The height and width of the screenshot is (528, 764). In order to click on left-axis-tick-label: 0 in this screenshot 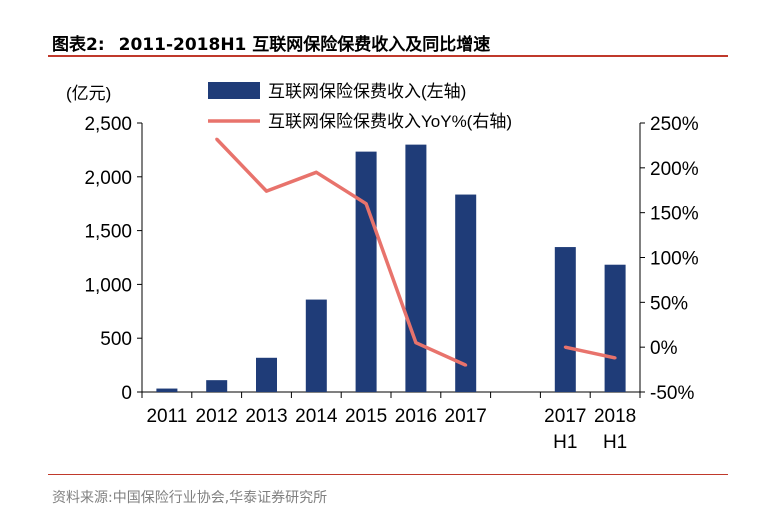, I will do `click(126, 393)`.